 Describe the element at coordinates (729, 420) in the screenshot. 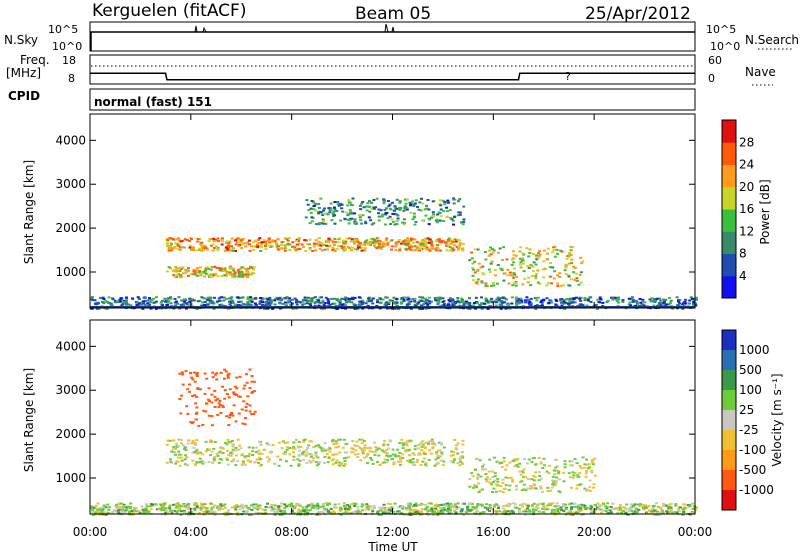

I see `velocity-colorbar-cell` at that location.